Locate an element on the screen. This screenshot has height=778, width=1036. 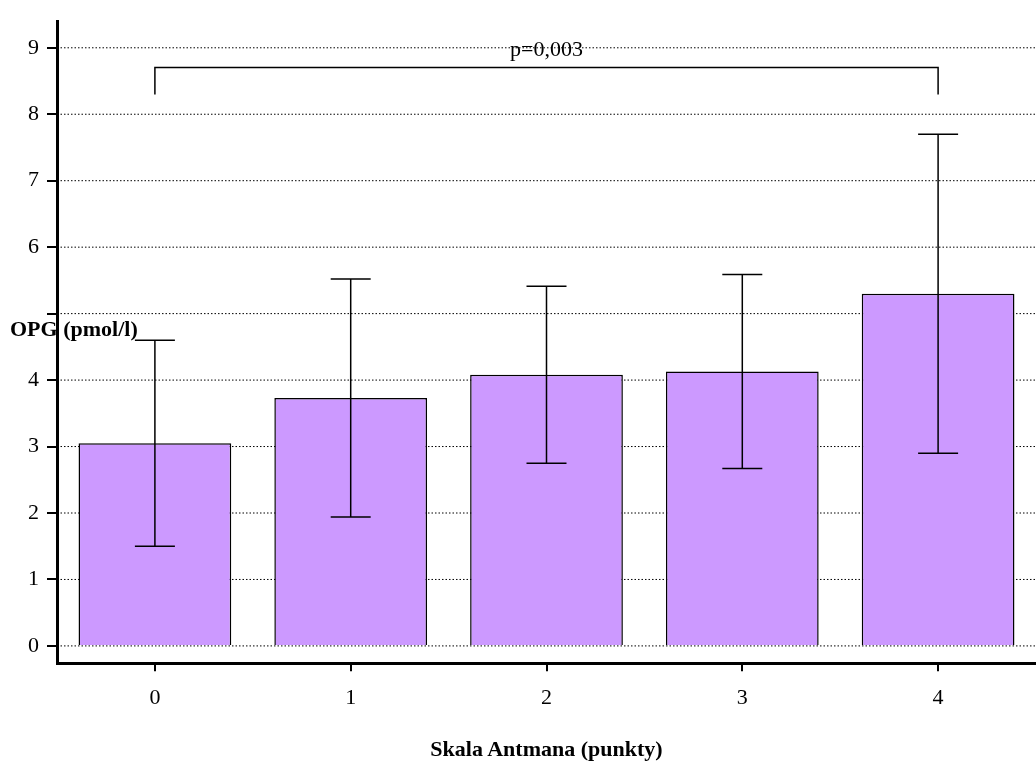
x-tick-label: 4 is located at coordinates (938, 697).